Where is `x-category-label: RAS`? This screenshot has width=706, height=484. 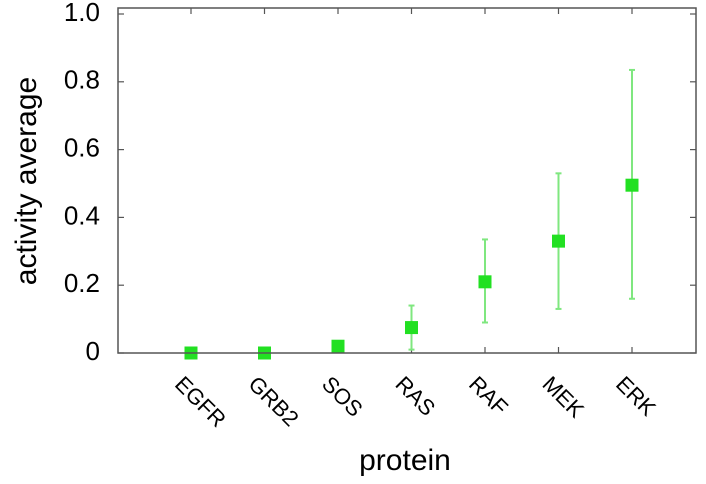 x-category-label: RAS is located at coordinates (416, 396).